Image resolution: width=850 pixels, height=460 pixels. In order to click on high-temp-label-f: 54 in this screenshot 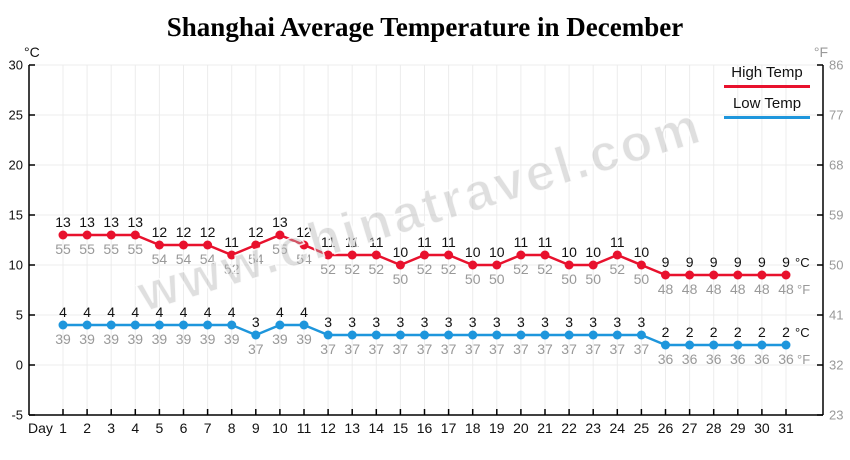, I will do `click(304, 259)`.